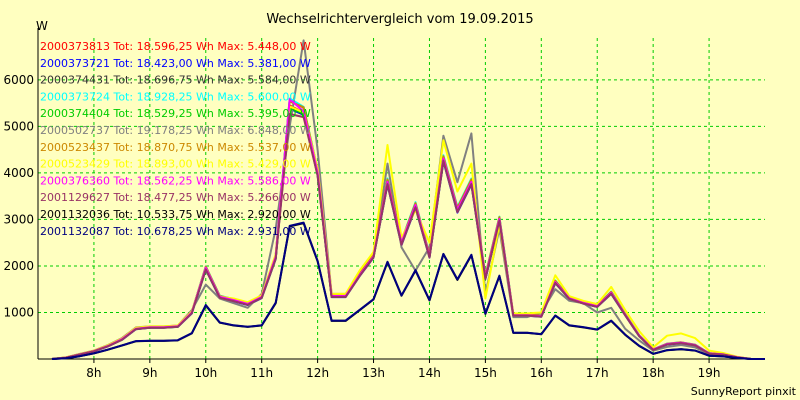 This screenshot has height=400, width=800. Describe the element at coordinates (18, 80) in the screenshot. I see `y-tick-label-5: 6000` at that location.